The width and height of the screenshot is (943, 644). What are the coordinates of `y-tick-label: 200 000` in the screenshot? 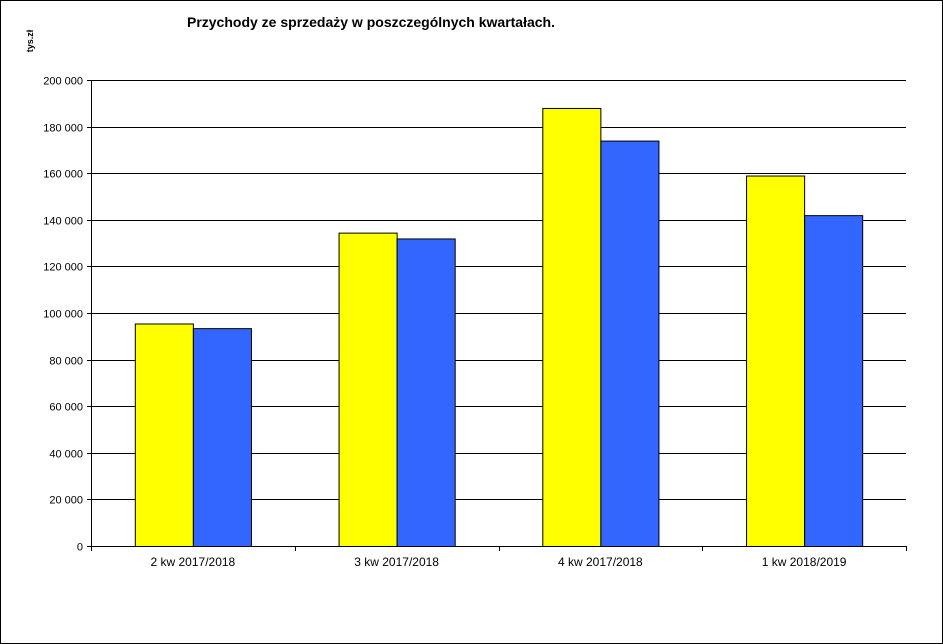 It's located at (63, 82).